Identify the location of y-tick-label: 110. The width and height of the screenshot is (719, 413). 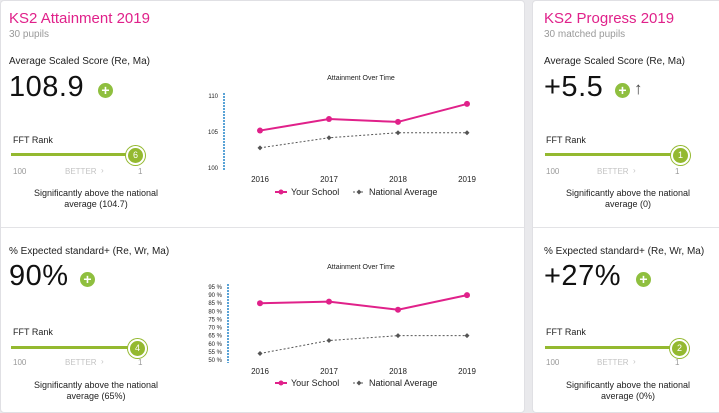
(213, 97).